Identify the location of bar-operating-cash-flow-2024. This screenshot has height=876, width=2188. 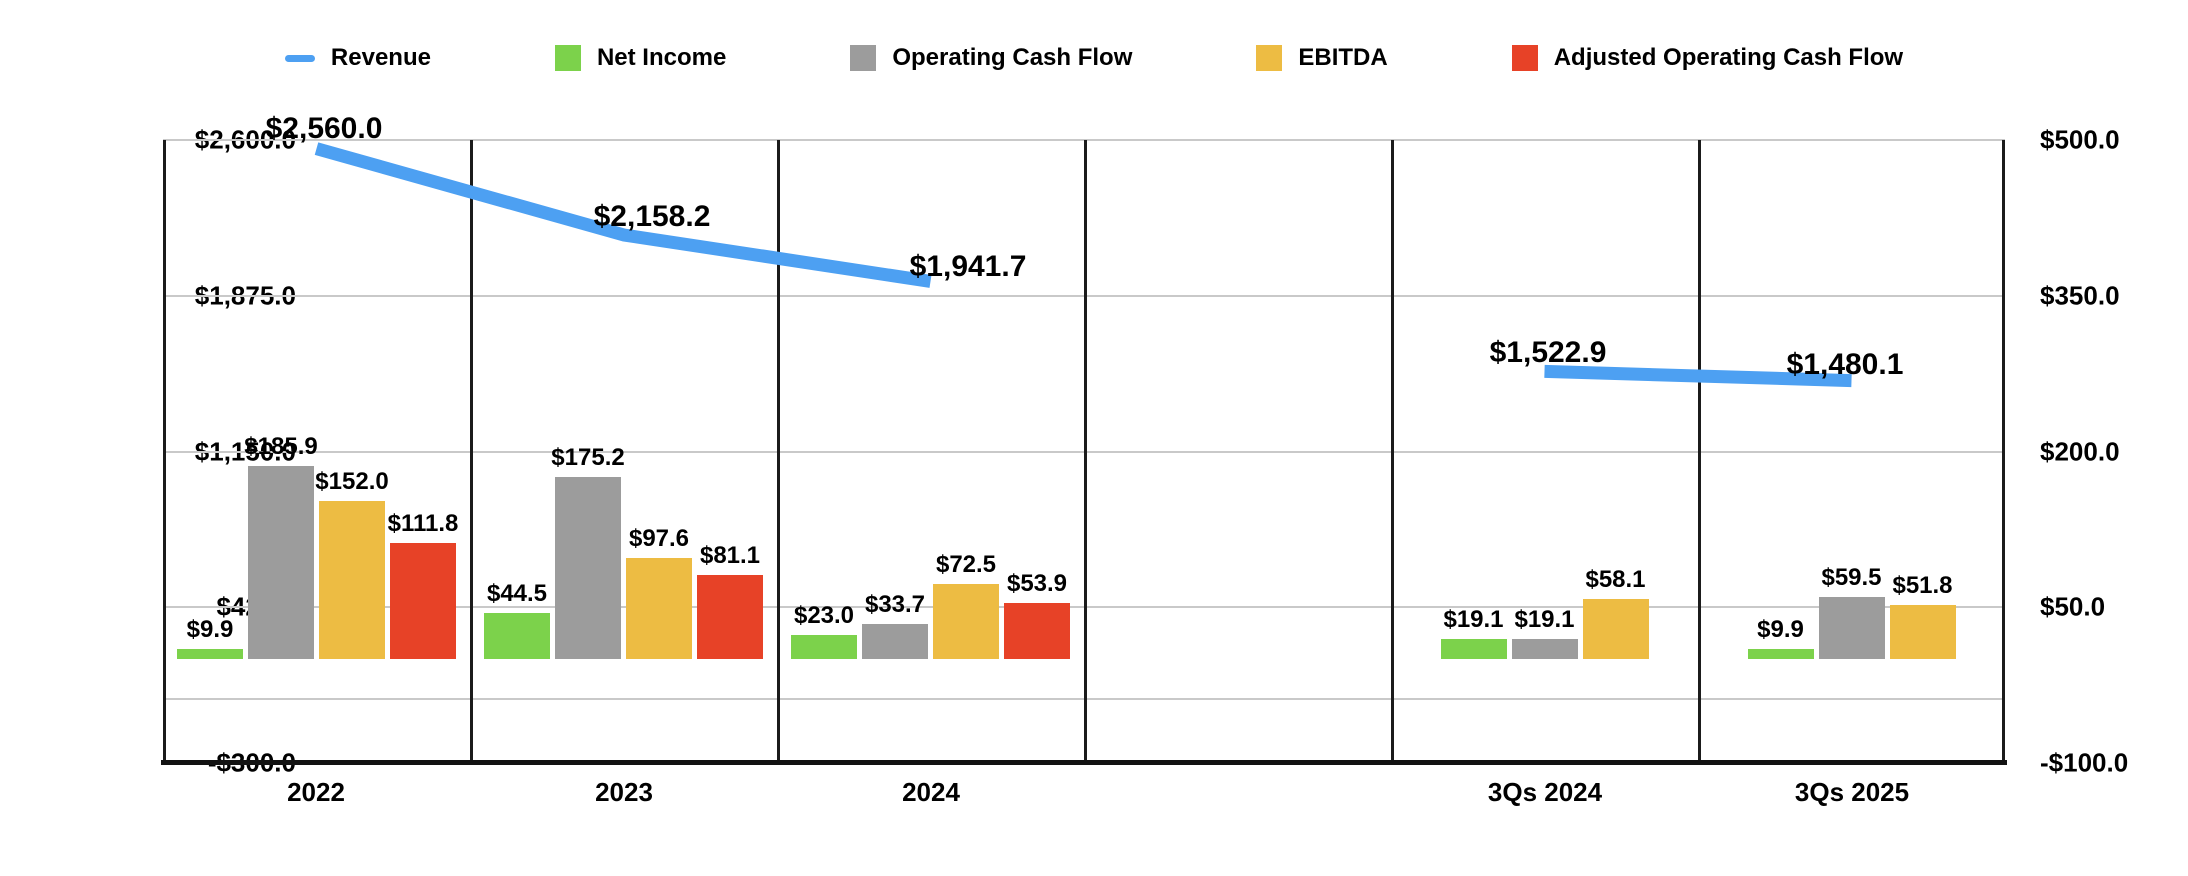
(895, 642).